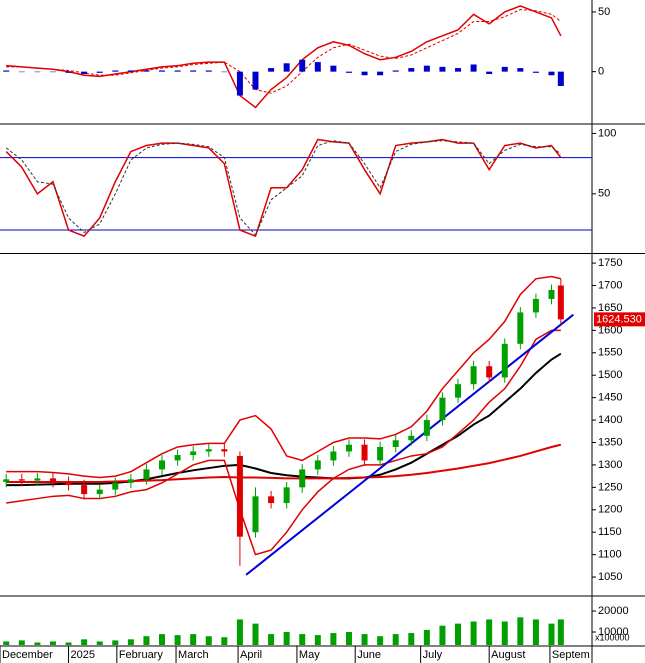 The width and height of the screenshot is (645, 663). I want to click on y-tick-label: 1300, so click(610, 465).